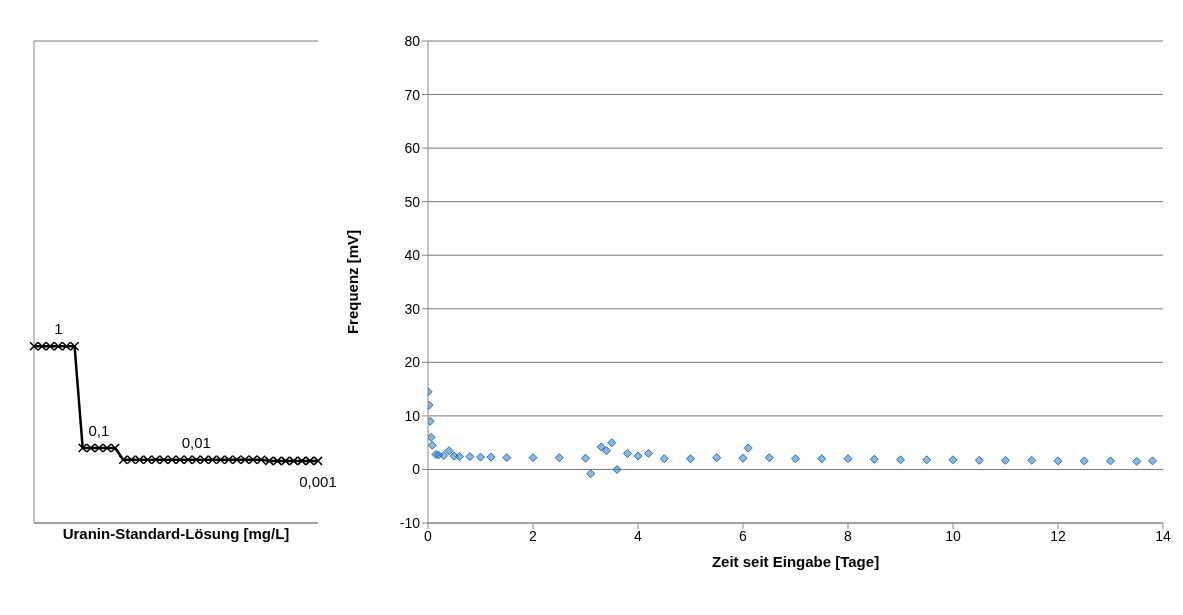 This screenshot has height=615, width=1183. What do you see at coordinates (412, 415) in the screenshot?
I see `y-tick-label: 10` at bounding box center [412, 415].